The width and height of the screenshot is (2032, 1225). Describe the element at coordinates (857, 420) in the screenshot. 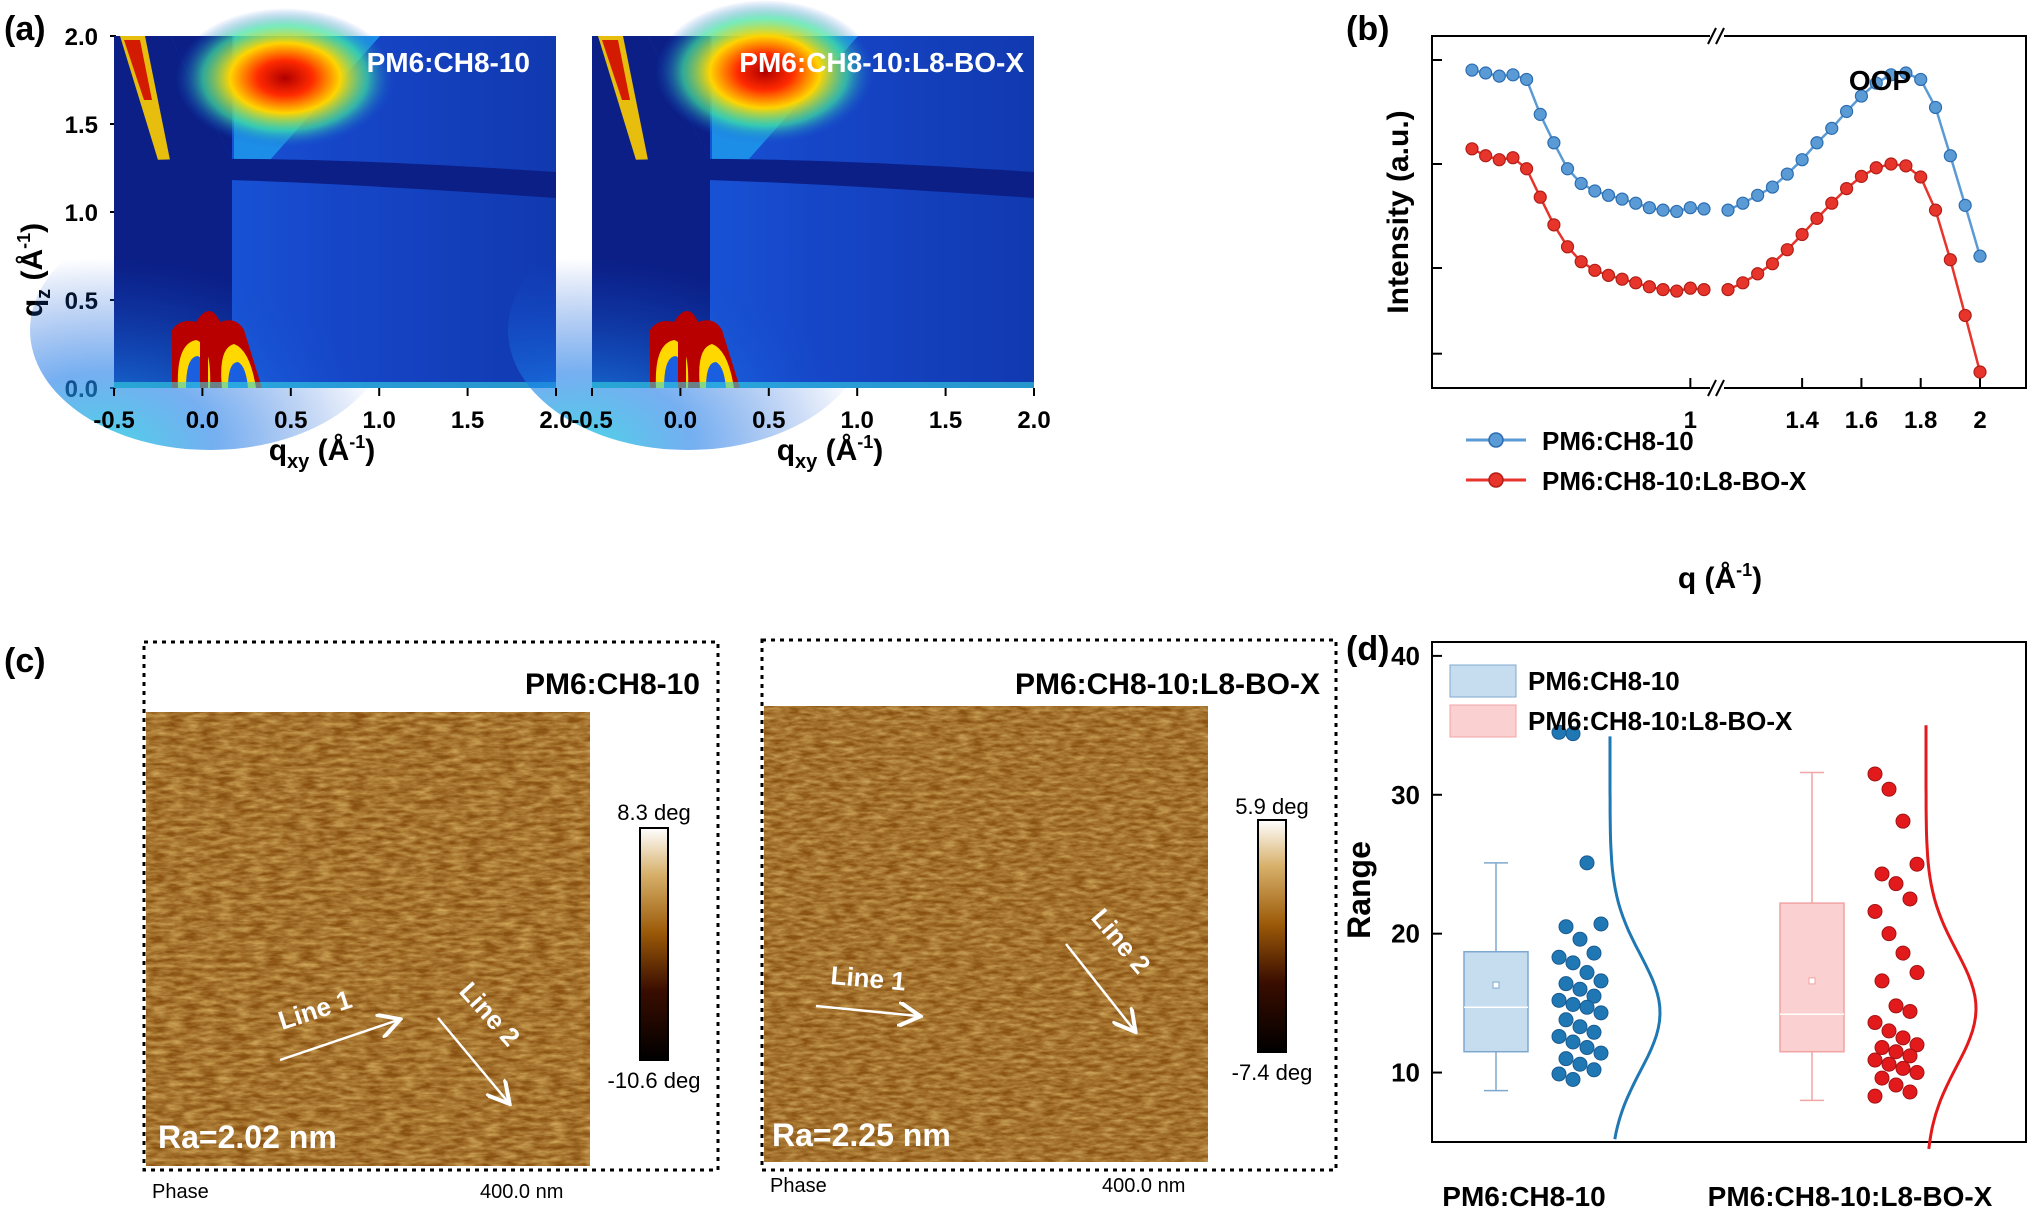

I see `panel-a-x-tick-label: 1.0` at that location.